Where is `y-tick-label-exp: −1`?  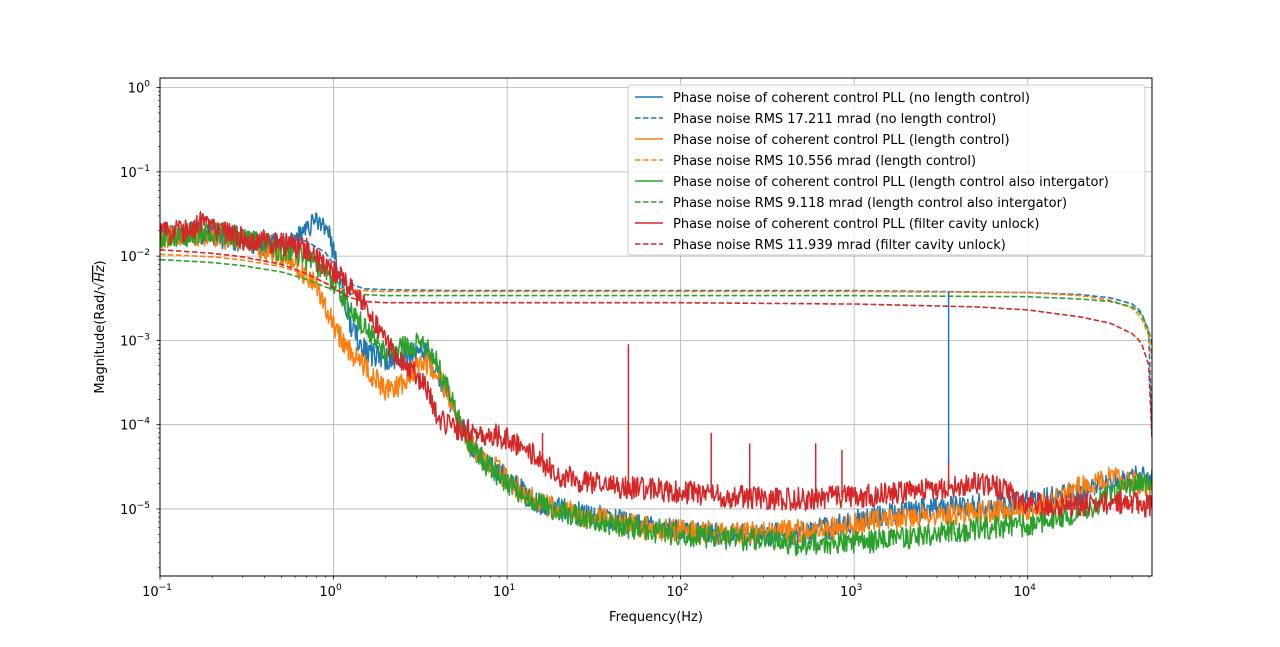
y-tick-label-exp: −1 is located at coordinates (143, 169).